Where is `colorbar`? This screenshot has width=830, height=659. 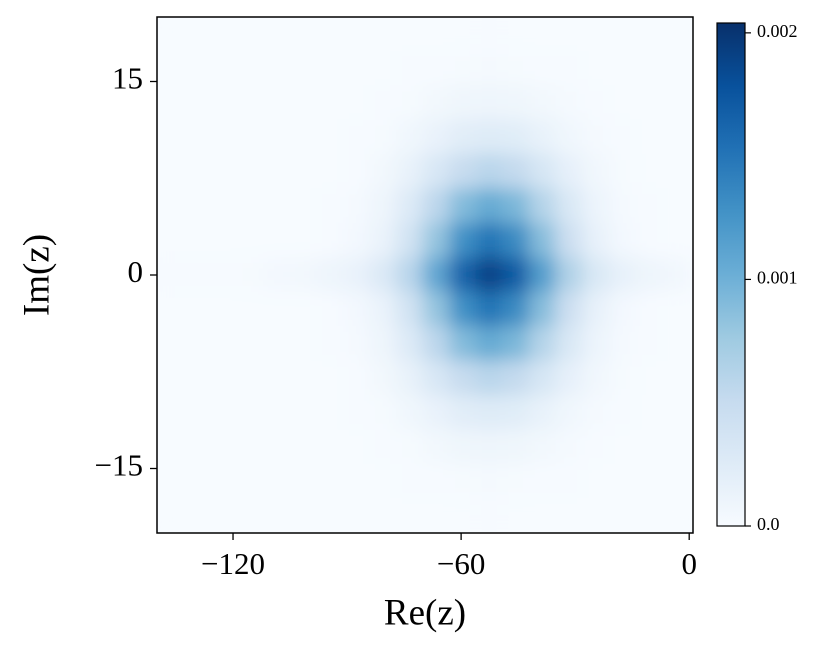 colorbar is located at coordinates (731, 274).